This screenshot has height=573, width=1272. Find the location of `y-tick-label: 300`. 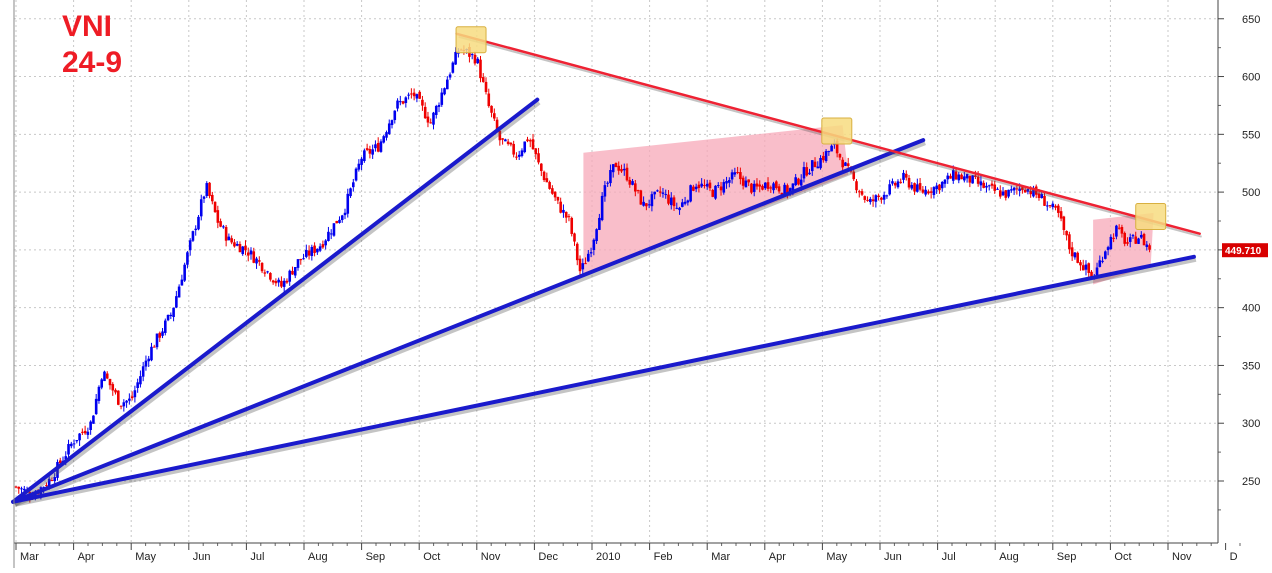

y-tick-label: 300 is located at coordinates (1251, 424).